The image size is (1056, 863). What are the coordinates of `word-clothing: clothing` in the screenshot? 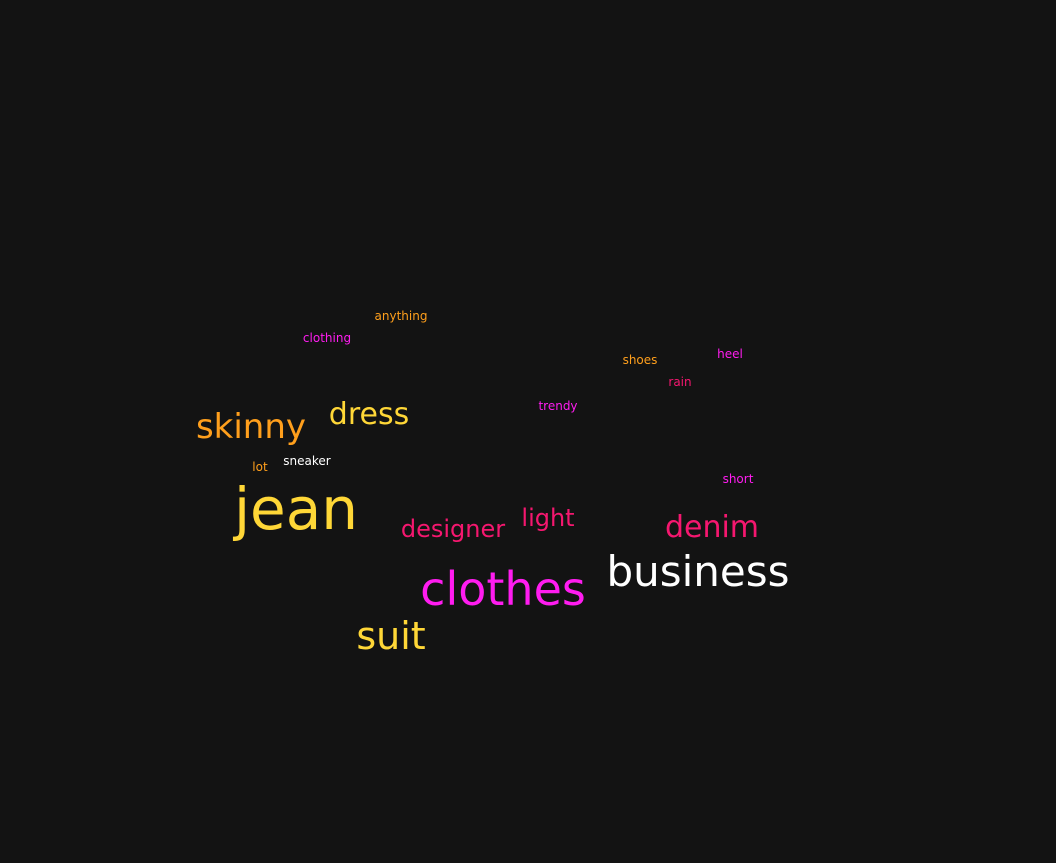 It's located at (327, 338).